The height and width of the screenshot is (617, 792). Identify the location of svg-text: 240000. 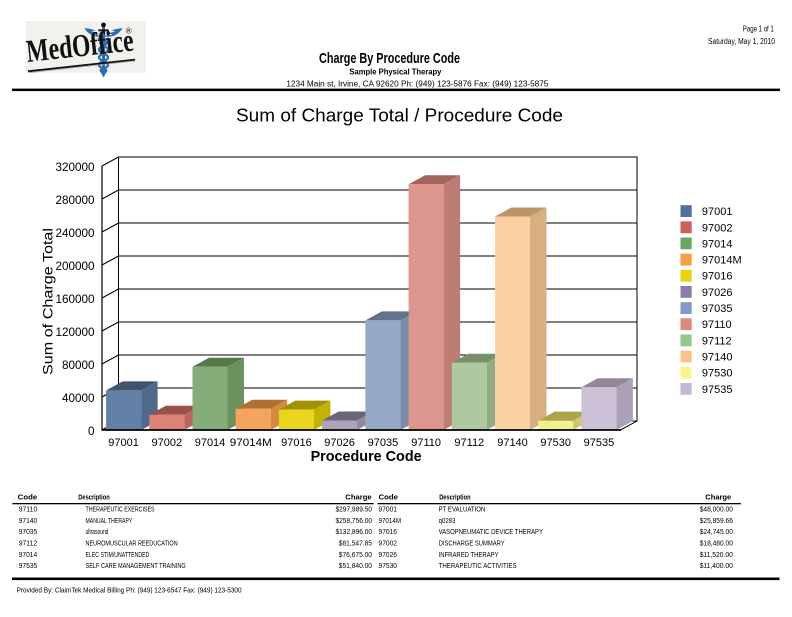
(75, 233).